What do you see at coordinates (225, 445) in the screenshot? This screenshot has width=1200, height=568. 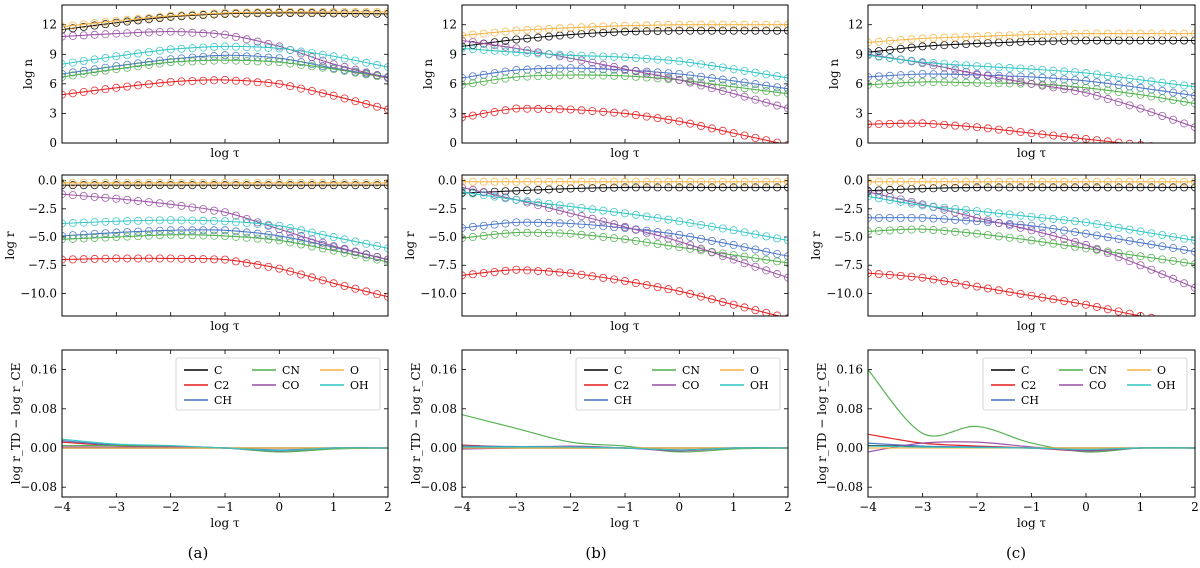 I see `series-group` at bounding box center [225, 445].